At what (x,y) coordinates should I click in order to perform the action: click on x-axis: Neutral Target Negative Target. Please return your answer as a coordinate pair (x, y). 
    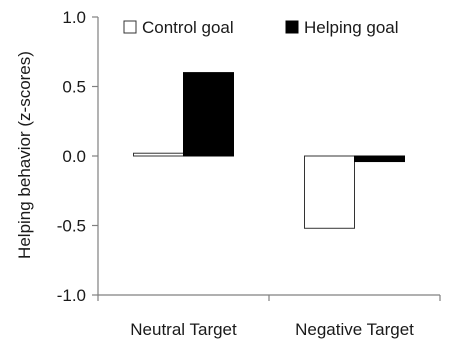
    Looking at the image, I should click on (269, 316).